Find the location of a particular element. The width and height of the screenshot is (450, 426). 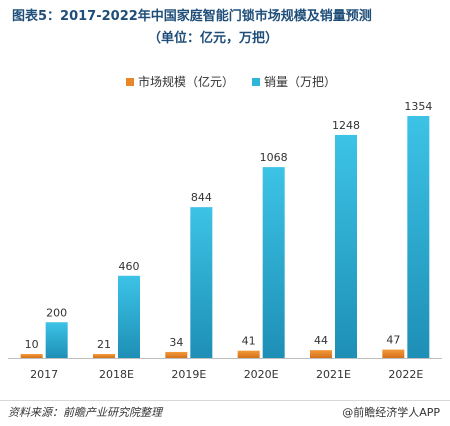

label-sales-2020E: 1068 is located at coordinates (274, 157).